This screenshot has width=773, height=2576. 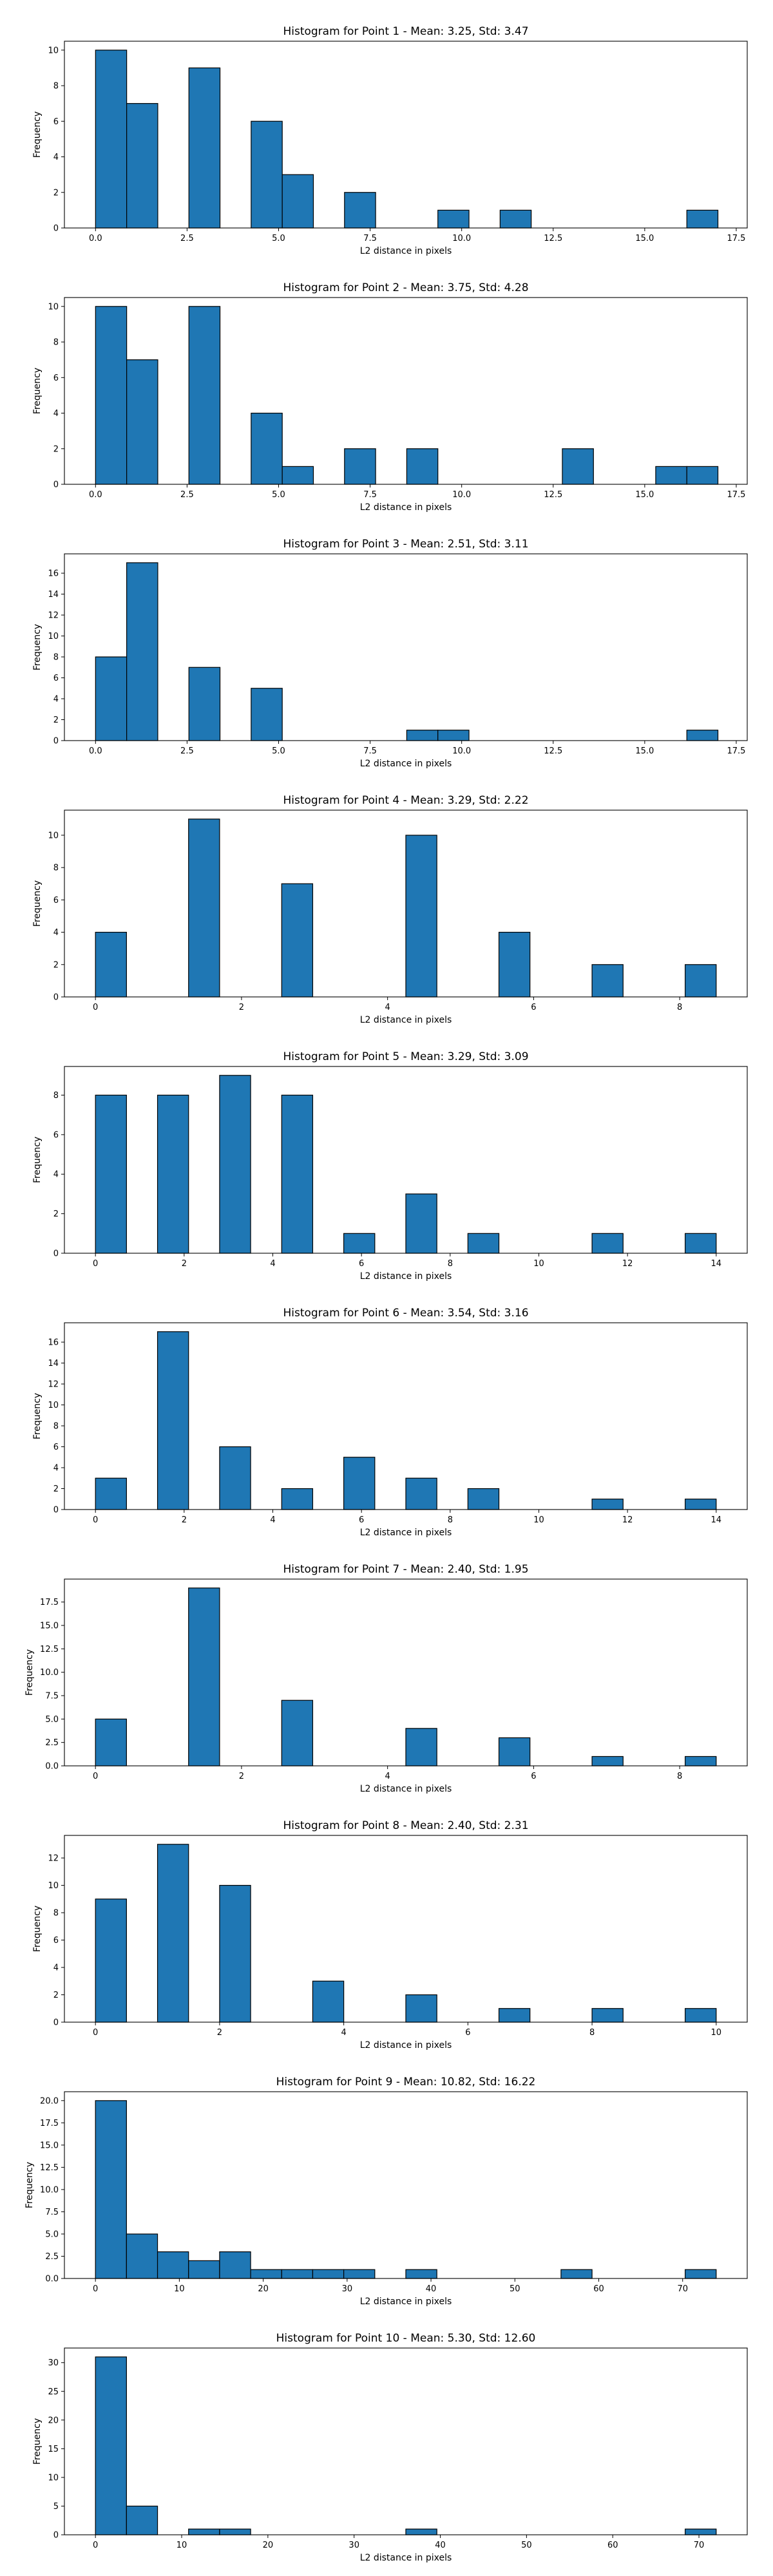 What do you see at coordinates (53, 1859) in the screenshot?
I see `y-tick-label: 12` at bounding box center [53, 1859].